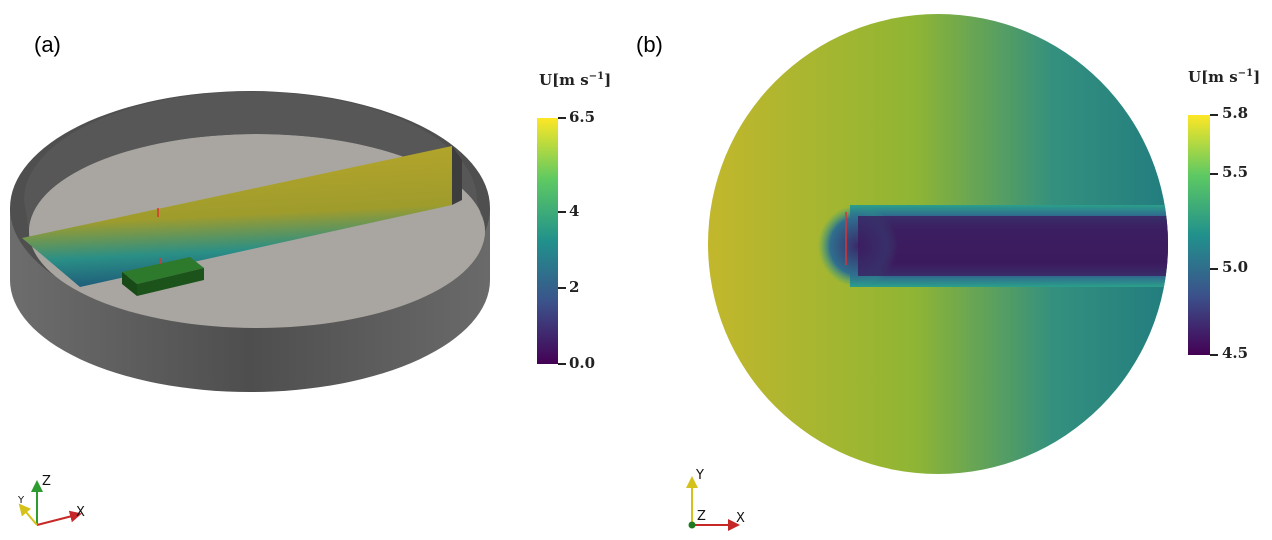  I want to click on obstacle-side, so click(129, 284).